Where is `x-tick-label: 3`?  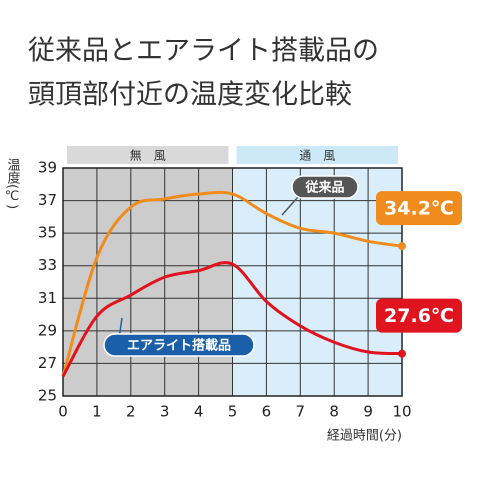
x-tick-label: 3 is located at coordinates (165, 412).